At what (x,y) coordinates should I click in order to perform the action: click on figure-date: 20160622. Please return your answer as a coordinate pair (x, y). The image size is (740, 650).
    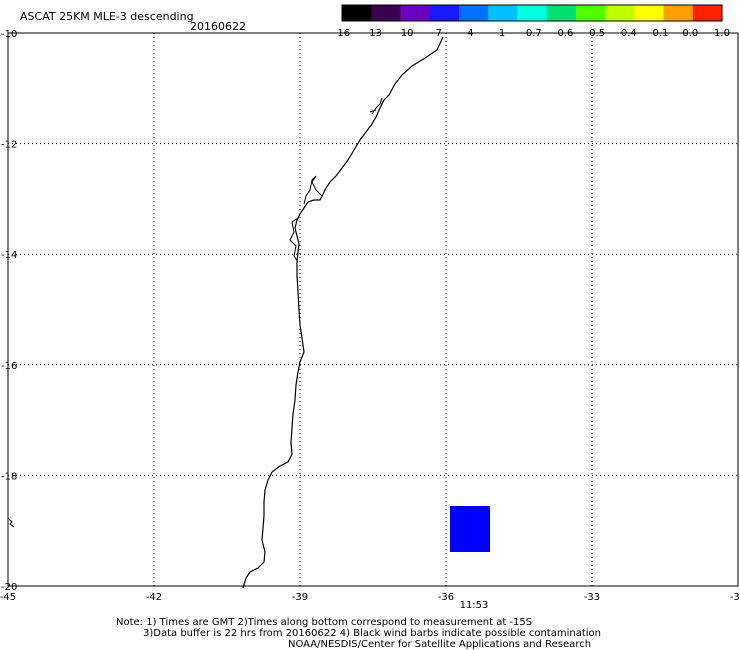
    Looking at the image, I should click on (218, 26).